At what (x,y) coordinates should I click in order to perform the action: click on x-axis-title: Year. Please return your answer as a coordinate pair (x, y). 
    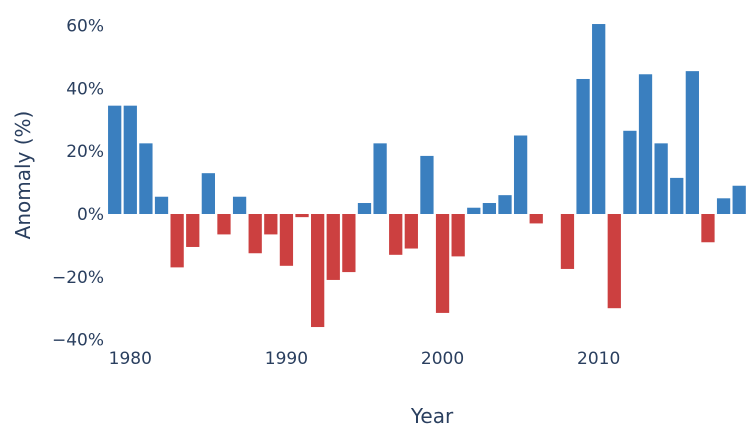
    Looking at the image, I should click on (432, 414).